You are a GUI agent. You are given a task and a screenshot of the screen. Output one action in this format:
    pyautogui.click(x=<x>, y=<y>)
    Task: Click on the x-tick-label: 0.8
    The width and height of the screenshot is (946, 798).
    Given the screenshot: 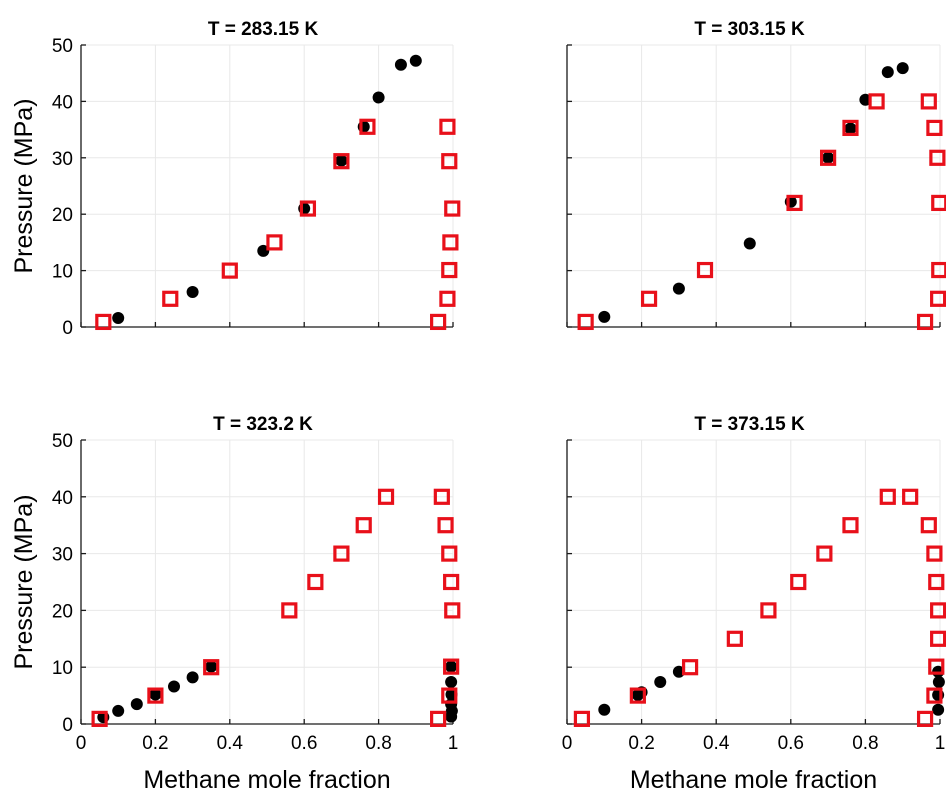 What is the action you would take?
    pyautogui.click(x=865, y=743)
    